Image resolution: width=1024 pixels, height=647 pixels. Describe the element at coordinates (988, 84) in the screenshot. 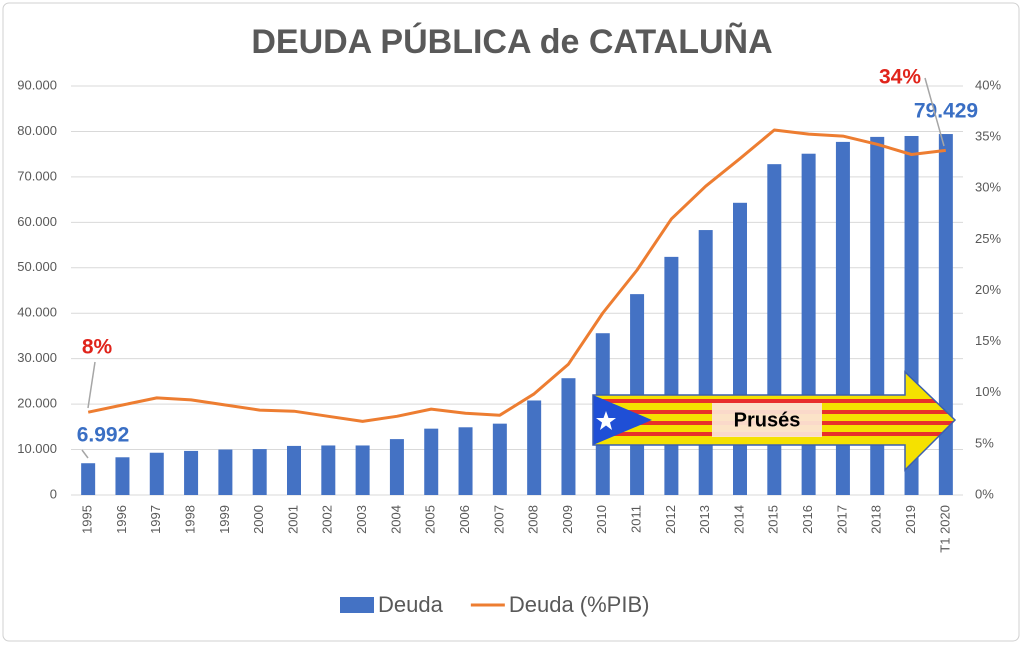

I see `y2-tick-label: 40%` at that location.